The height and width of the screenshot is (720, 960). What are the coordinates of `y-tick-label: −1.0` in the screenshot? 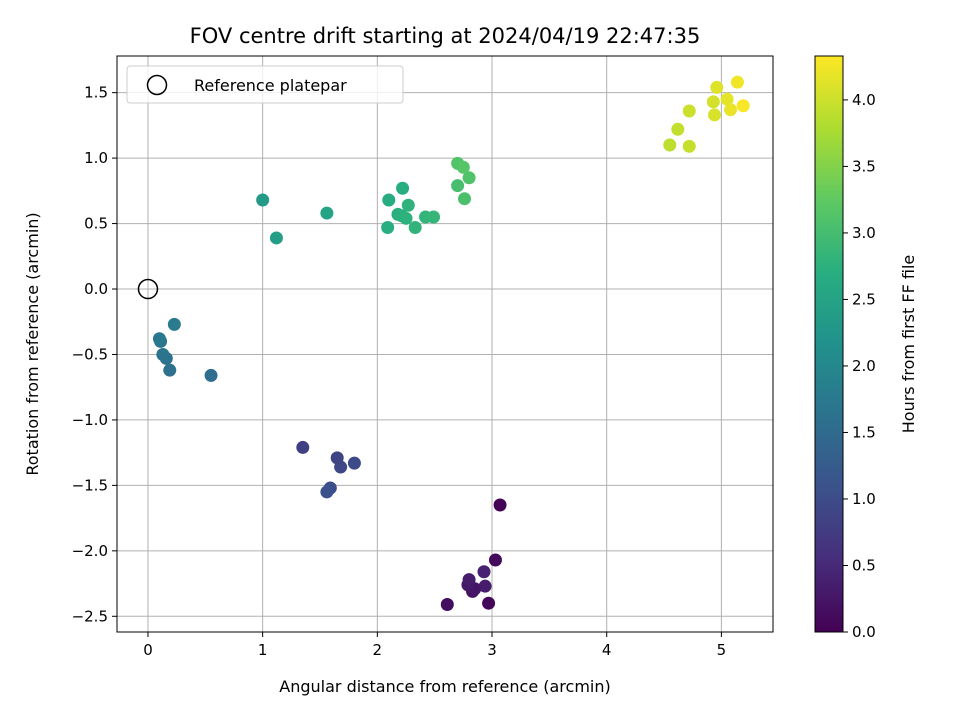 It's located at (90, 420).